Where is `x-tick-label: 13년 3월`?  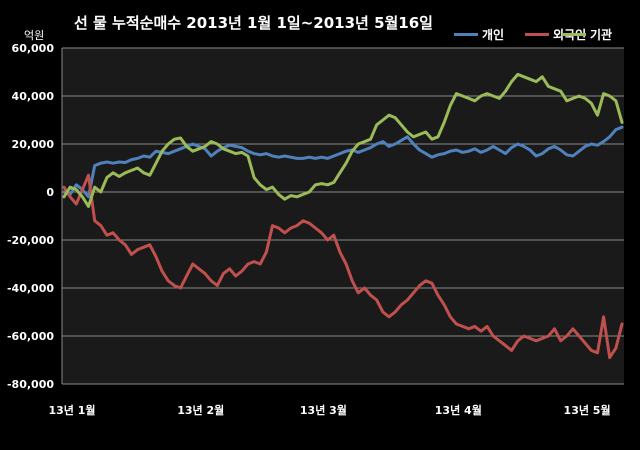
x-tick-label: 13년 3월 is located at coordinates (323, 410).